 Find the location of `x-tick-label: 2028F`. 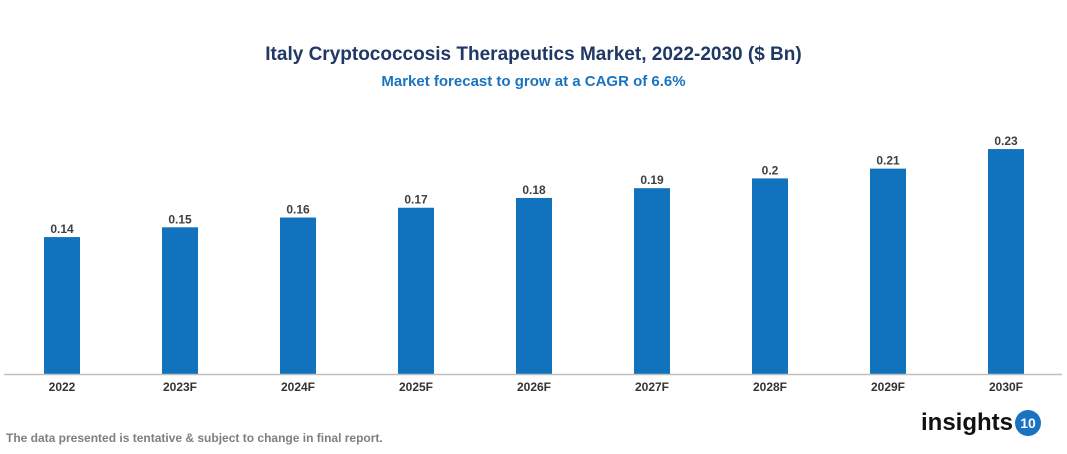

x-tick-label: 2028F is located at coordinates (770, 387).